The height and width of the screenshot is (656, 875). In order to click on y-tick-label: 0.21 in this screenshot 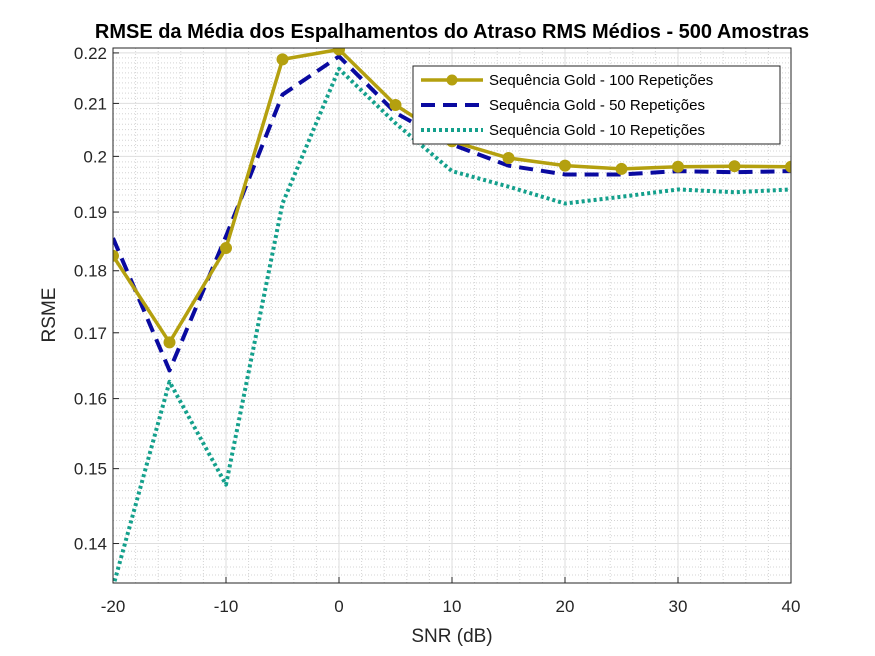, I will do `click(90, 103)`.